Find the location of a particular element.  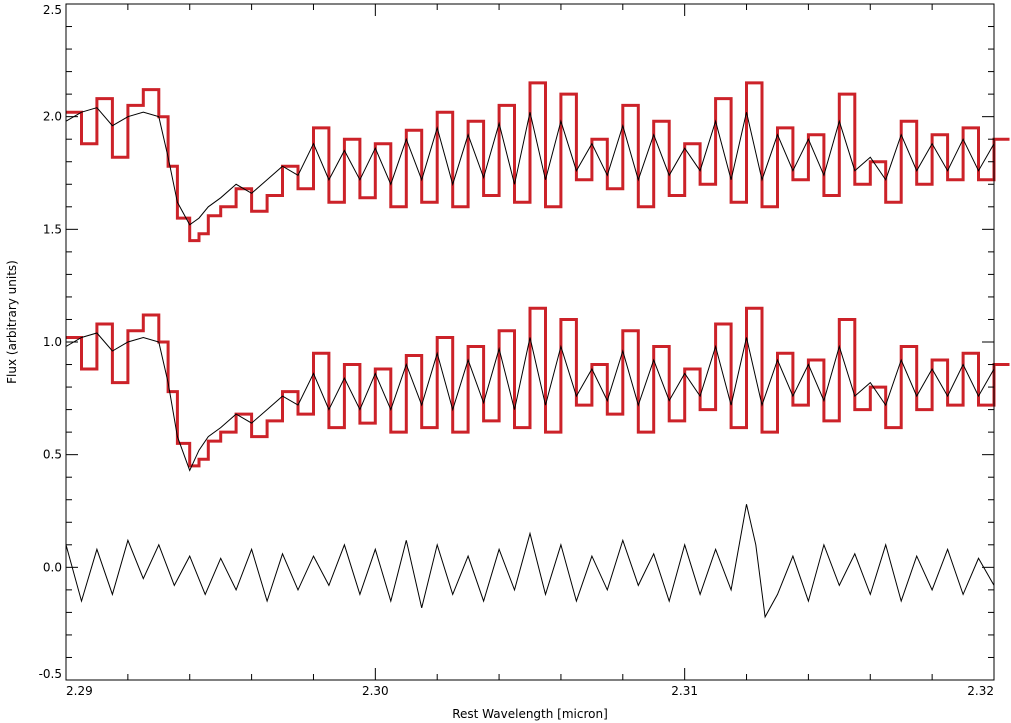

y-tick-label: 2.5 is located at coordinates (52, 10).